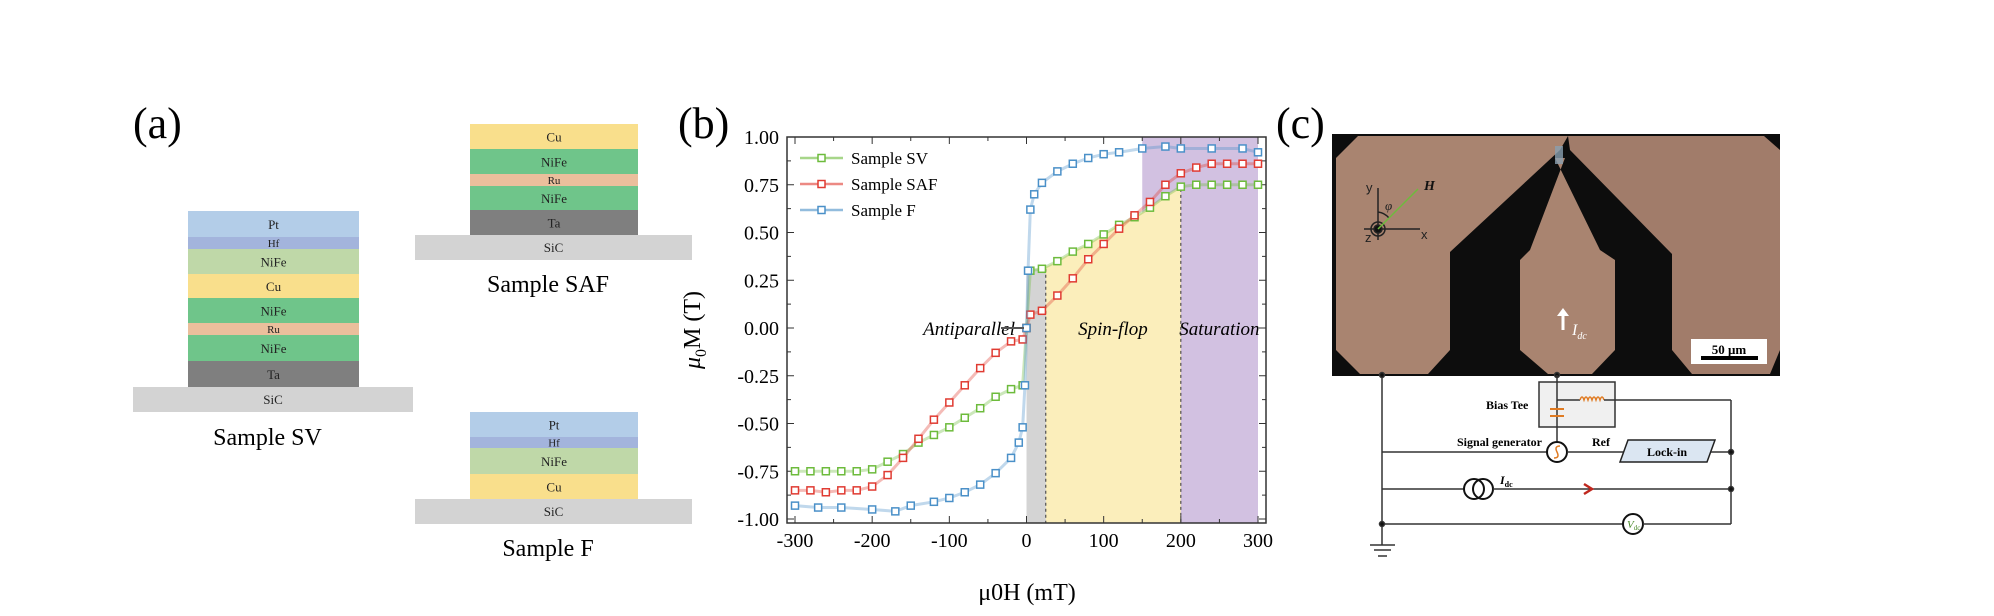  Describe the element at coordinates (1219, 329) in the screenshot. I see `saturation-label: Saturation` at that location.